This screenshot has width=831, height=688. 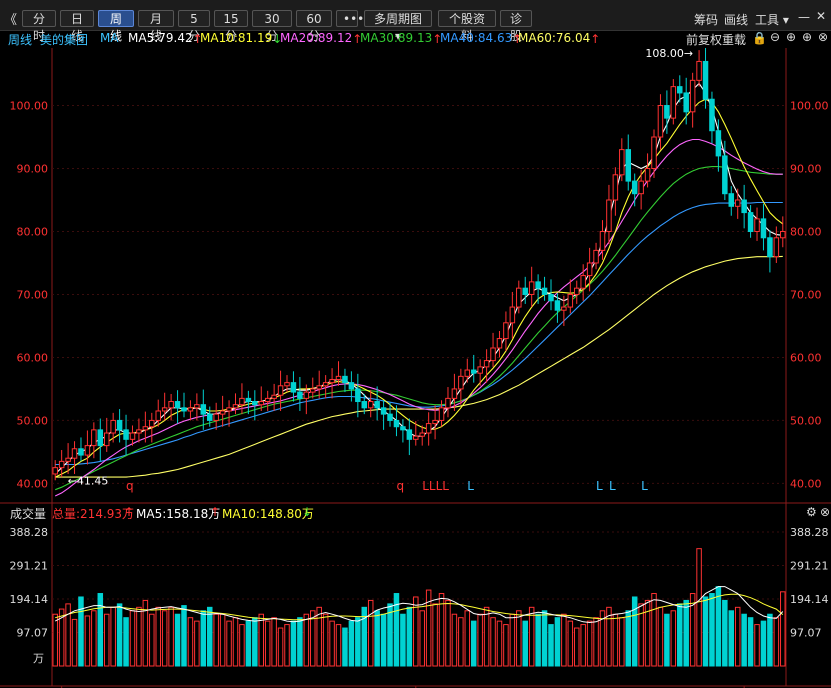 I want to click on reload-label: 重载, so click(x=734, y=40).